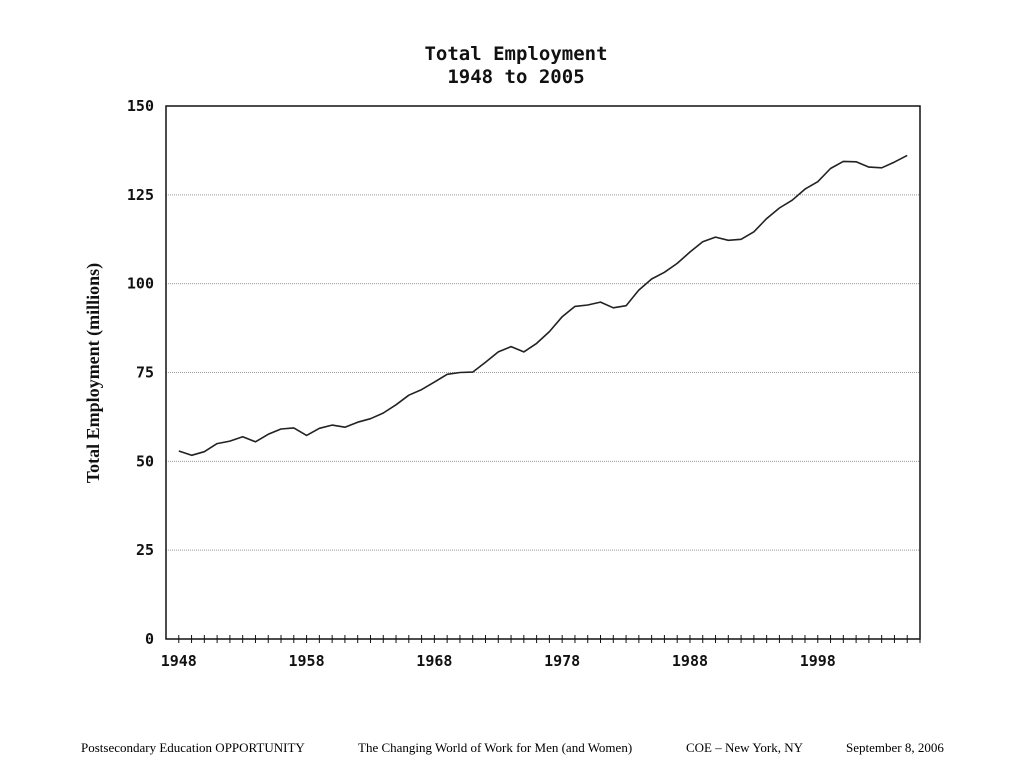  Describe the element at coordinates (745, 747) in the screenshot. I see `footer-location: COE – New York, NY` at that location.